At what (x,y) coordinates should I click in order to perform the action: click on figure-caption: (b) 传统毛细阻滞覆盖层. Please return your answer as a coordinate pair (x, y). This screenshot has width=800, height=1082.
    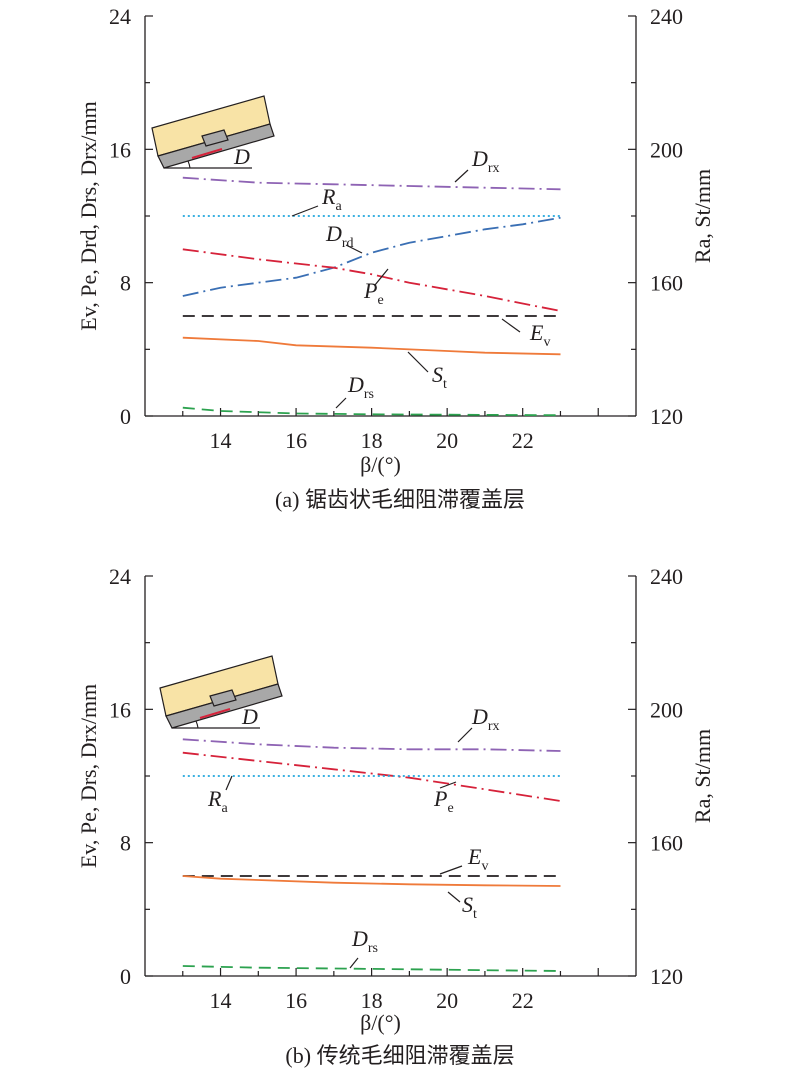
    Looking at the image, I should click on (399, 1055).